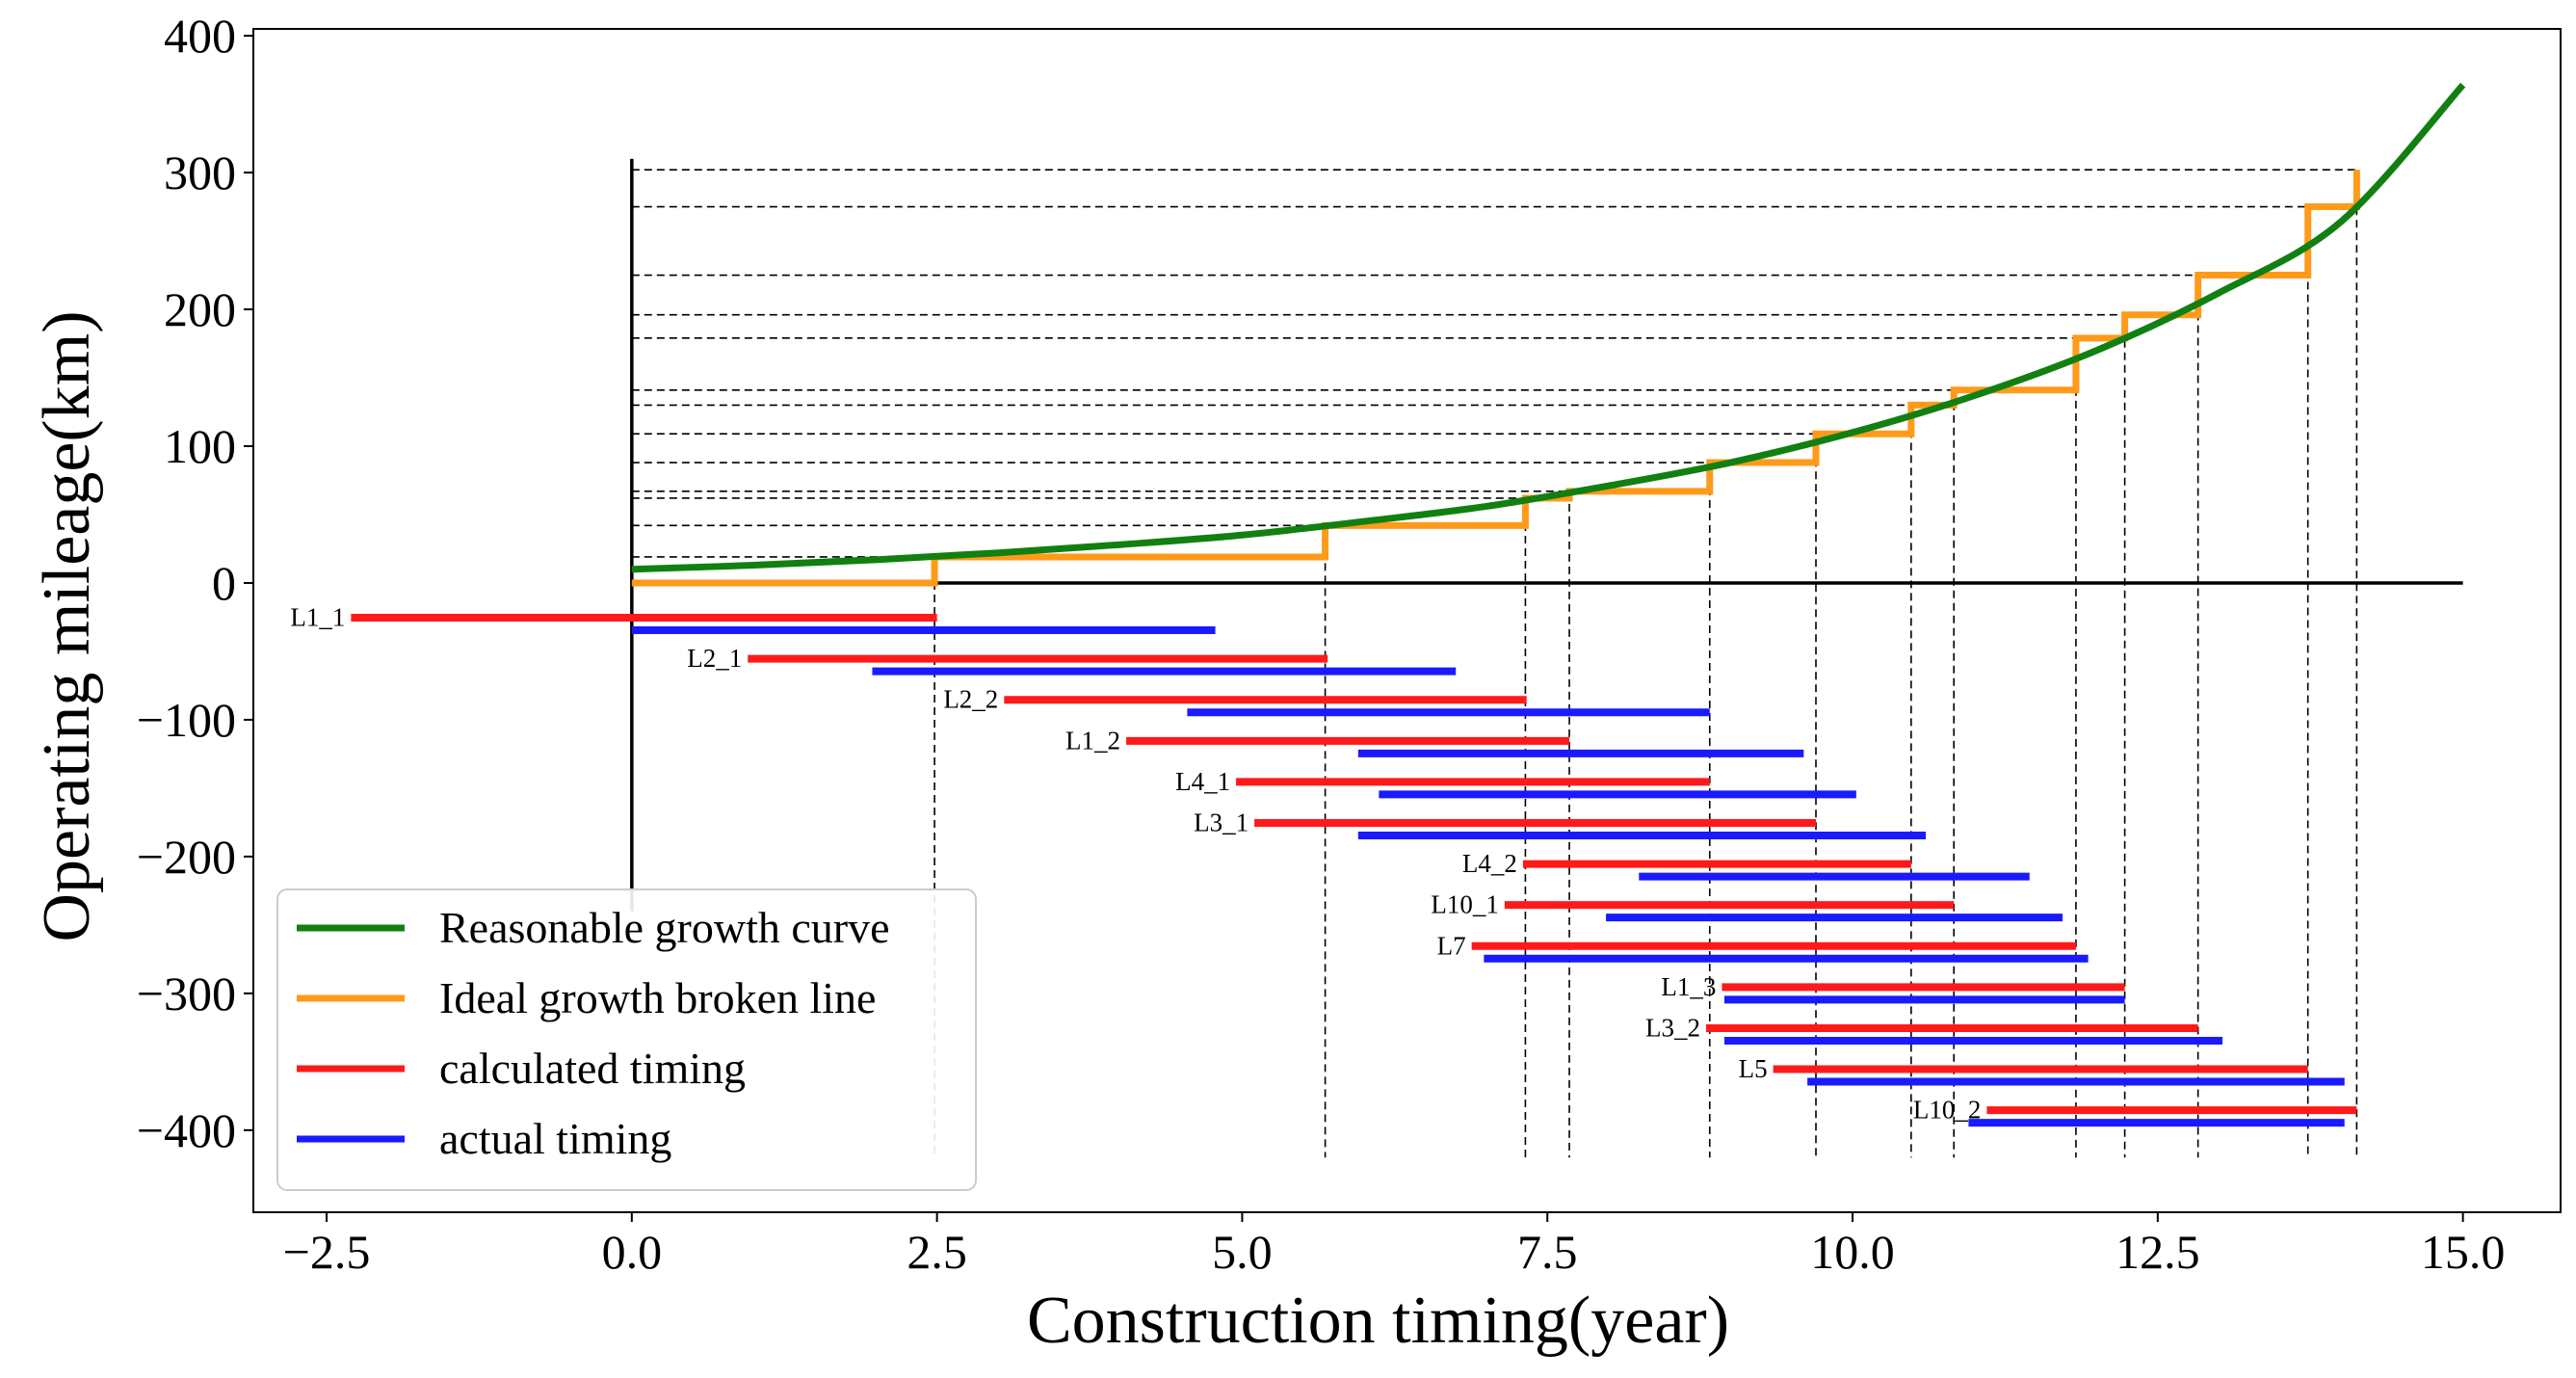  Describe the element at coordinates (1202, 781) in the screenshot. I see `line-label: L4_1` at that location.